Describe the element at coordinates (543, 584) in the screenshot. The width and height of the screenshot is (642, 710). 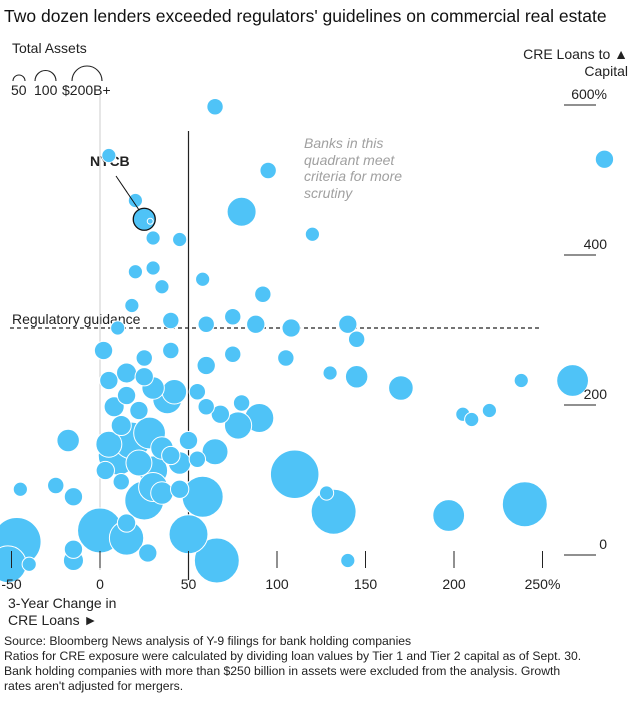
I see `x-tick-label: 250%` at that location.